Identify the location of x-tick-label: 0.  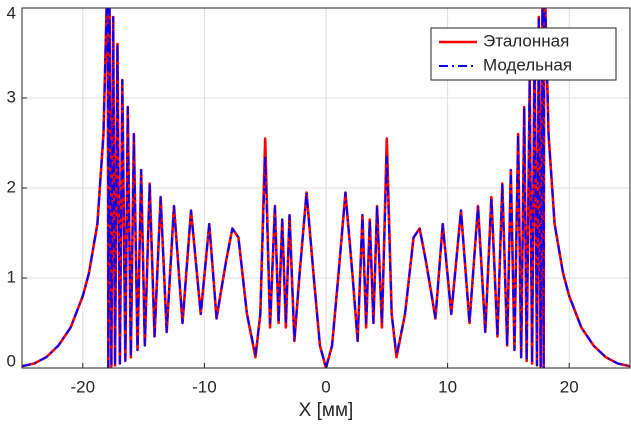
(325, 386).